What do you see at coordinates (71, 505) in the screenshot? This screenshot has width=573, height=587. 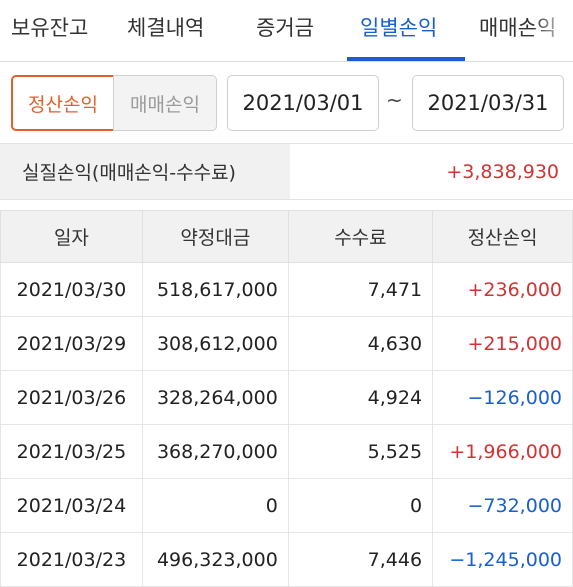 I see `row-date: 2021/03/24` at bounding box center [71, 505].